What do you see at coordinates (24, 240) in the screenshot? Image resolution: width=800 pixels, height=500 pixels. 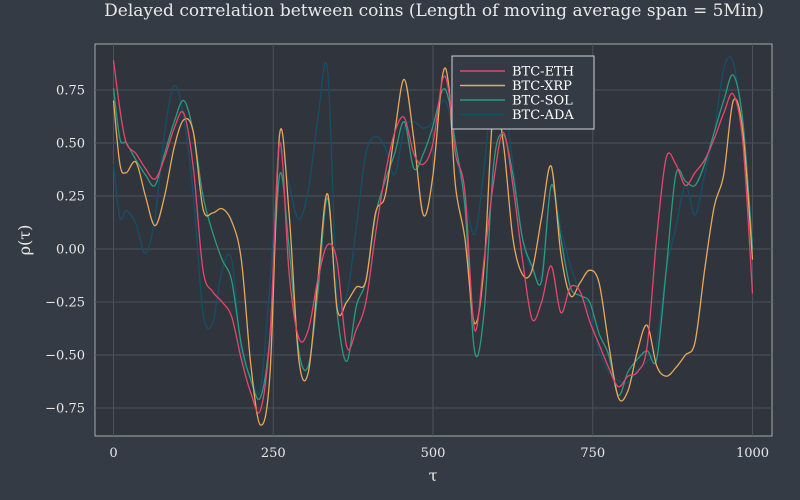 I see `y-axis-label: ρ(τ)` at bounding box center [24, 240].